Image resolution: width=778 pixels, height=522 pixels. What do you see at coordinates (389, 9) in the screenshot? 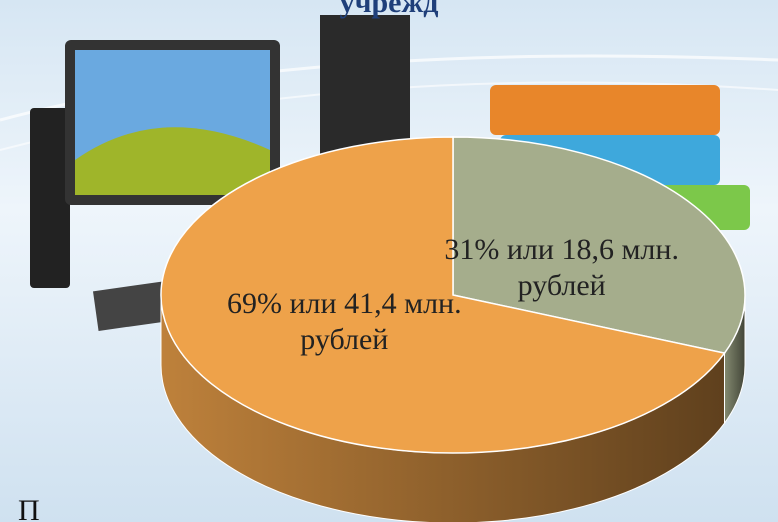
I see `title: учрежд` at bounding box center [389, 9].